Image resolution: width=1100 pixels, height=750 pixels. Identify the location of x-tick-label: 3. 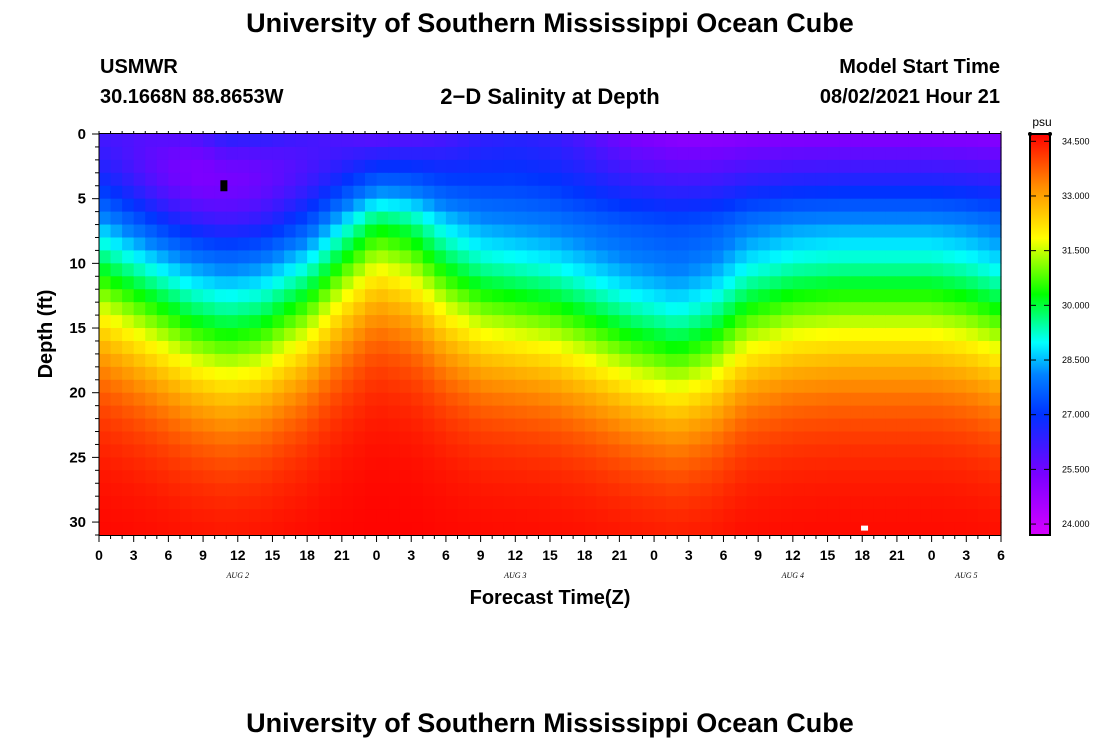
(411, 555).